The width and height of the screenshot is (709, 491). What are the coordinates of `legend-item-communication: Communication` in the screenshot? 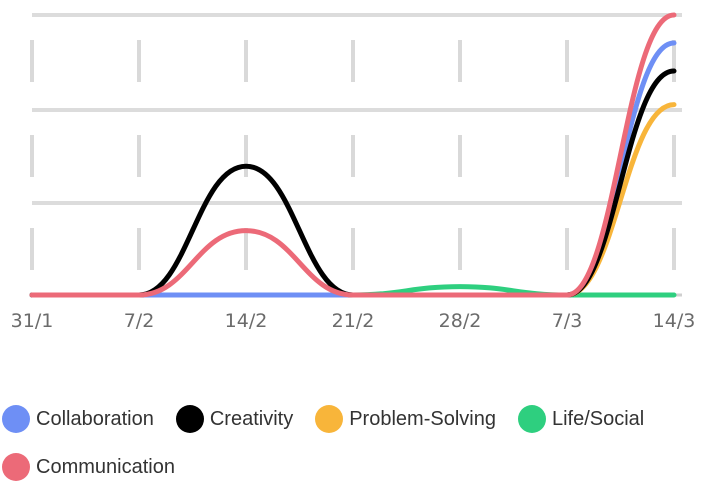 It's located at (88, 467).